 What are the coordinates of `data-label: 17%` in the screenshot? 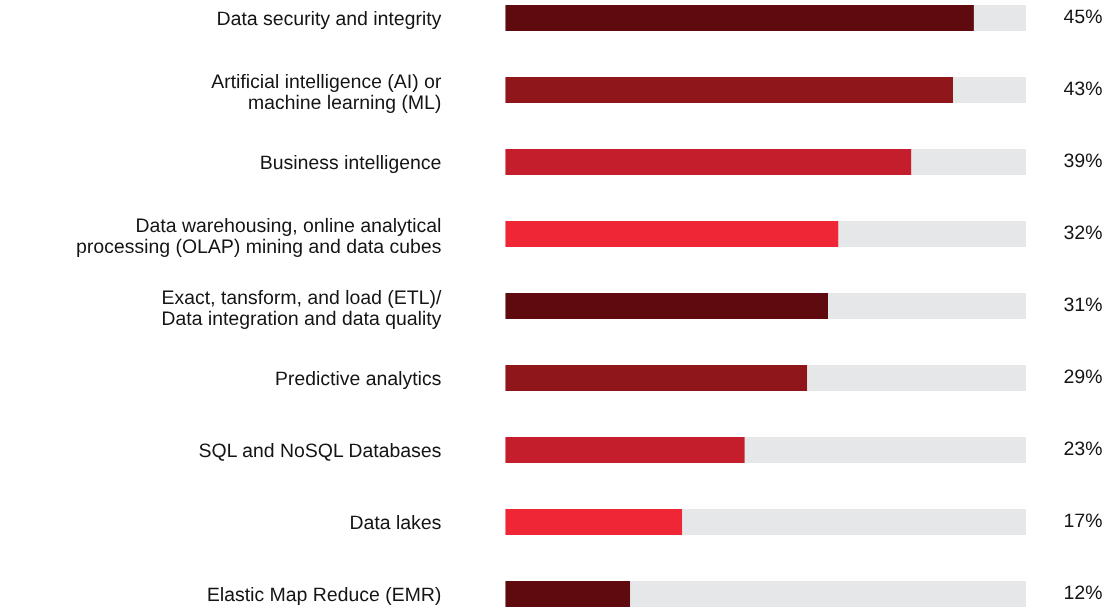 It's located at (1083, 520).